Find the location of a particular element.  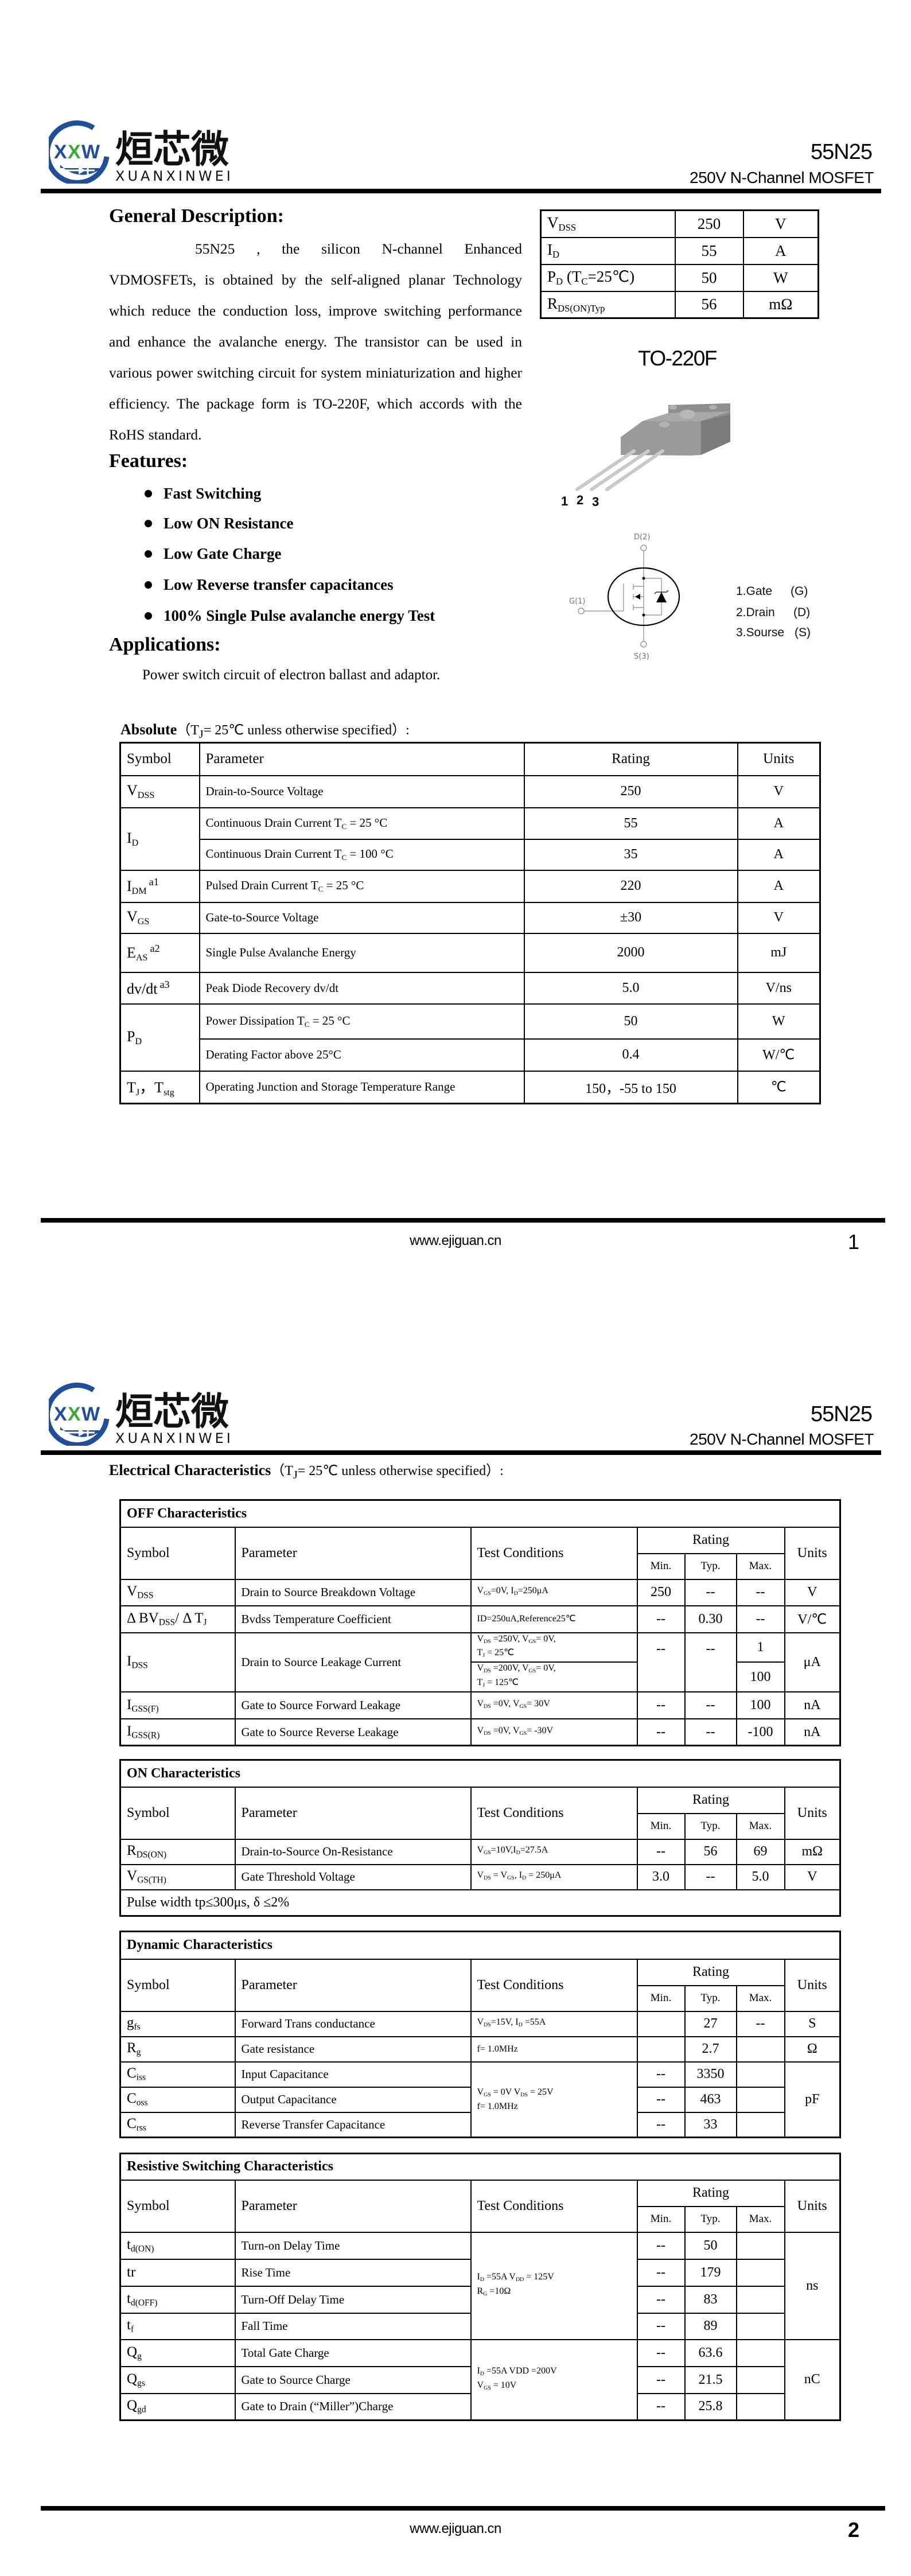

table-row: dv/dt a3 Peak Diode Recovery dv/dt 5.0 V/ns is located at coordinates (470, 988).